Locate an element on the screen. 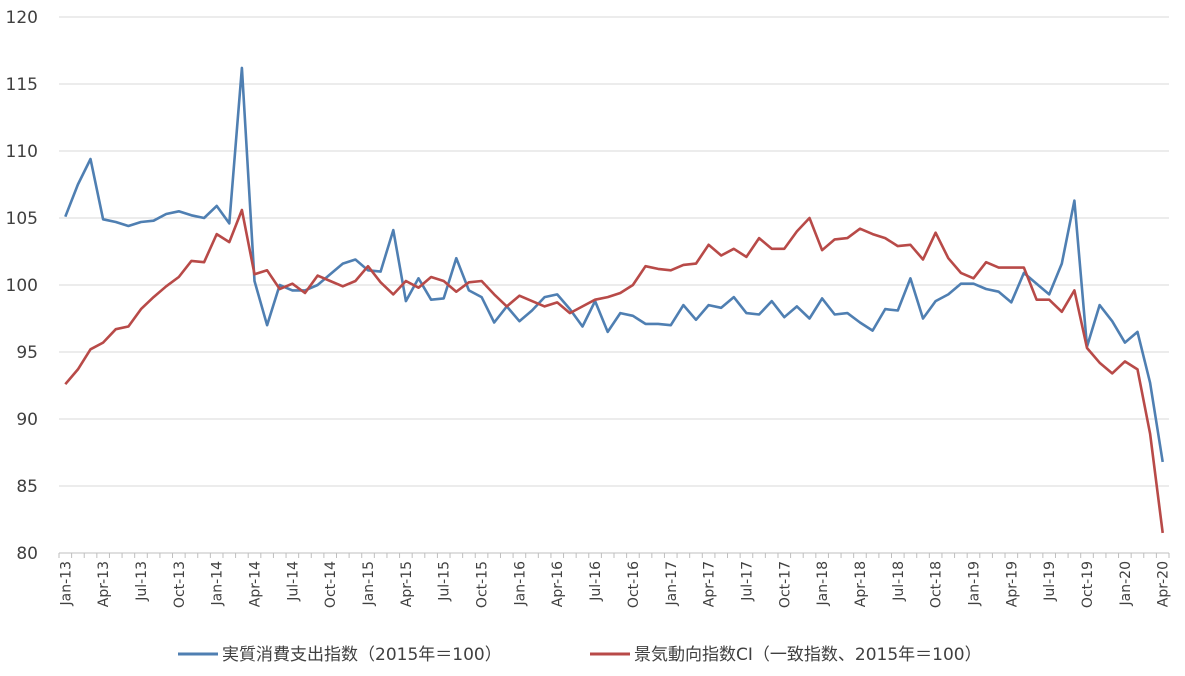 The width and height of the screenshot is (1185, 676). x-tick-label: Oct-14 is located at coordinates (331, 584).